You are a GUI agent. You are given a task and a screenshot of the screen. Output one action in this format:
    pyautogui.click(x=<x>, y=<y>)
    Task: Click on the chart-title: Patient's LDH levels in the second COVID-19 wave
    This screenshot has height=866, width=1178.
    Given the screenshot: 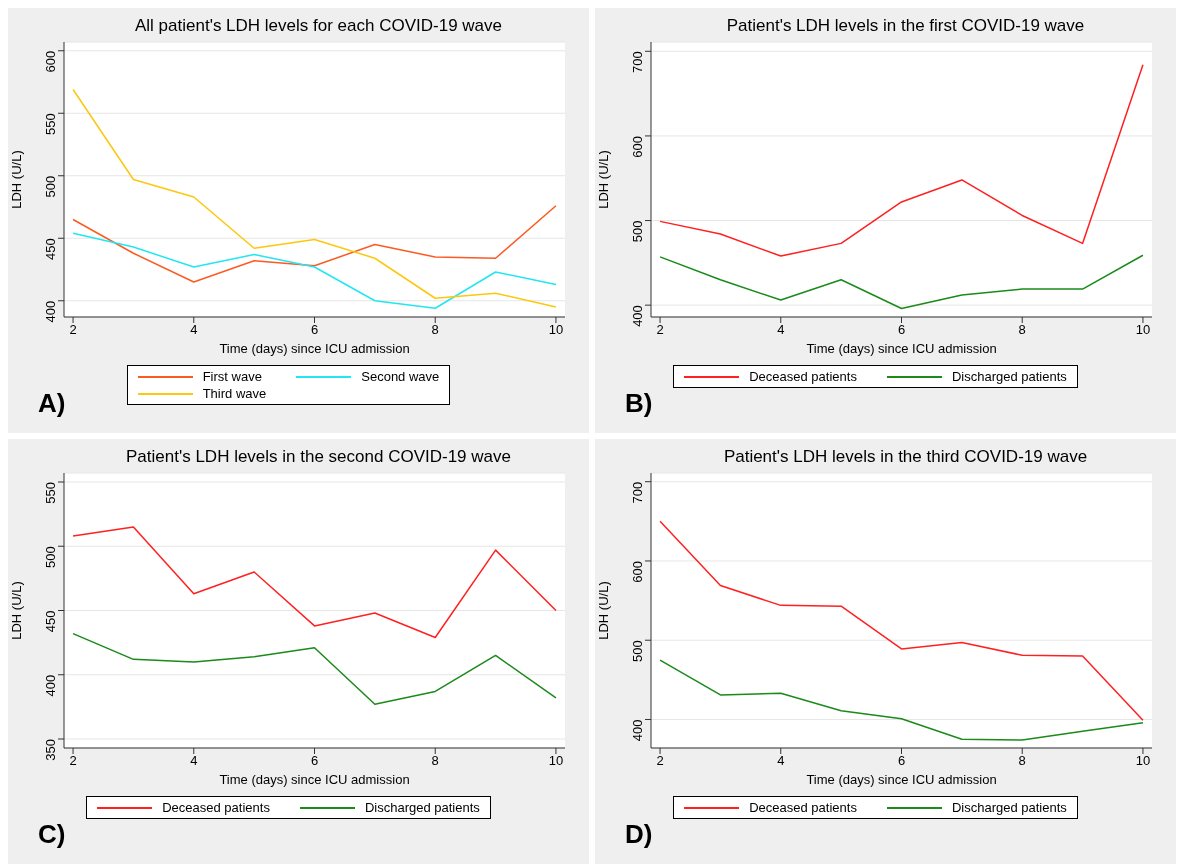 What is the action you would take?
    pyautogui.click(x=318, y=457)
    